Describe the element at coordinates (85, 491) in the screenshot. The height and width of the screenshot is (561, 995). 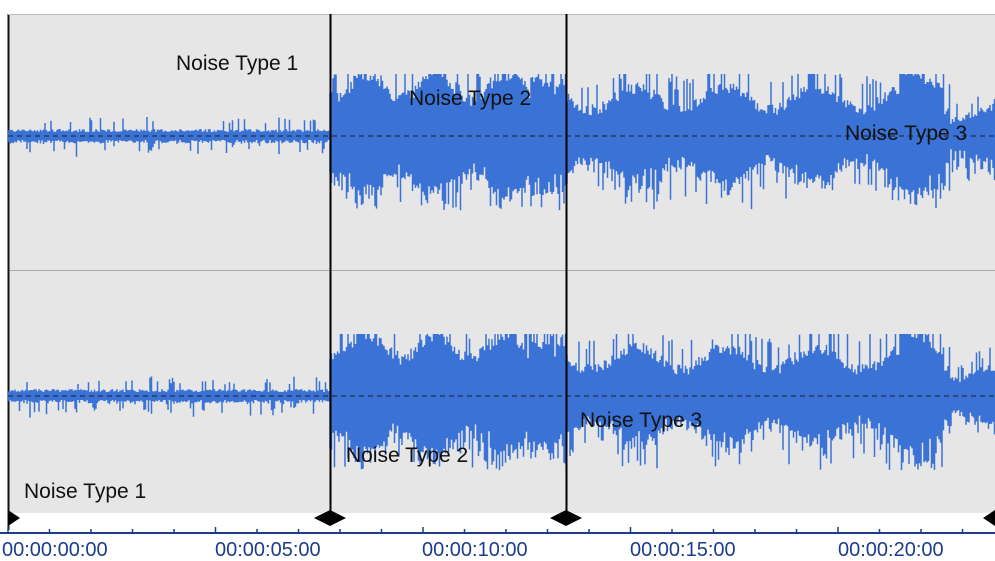
I see `label-noise-type-1-bottom: Noise Type 1` at that location.